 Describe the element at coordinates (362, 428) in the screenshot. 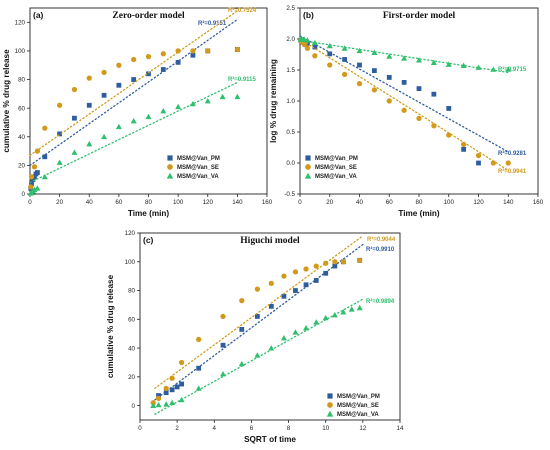

I see `x-tick-label: 12` at that location.